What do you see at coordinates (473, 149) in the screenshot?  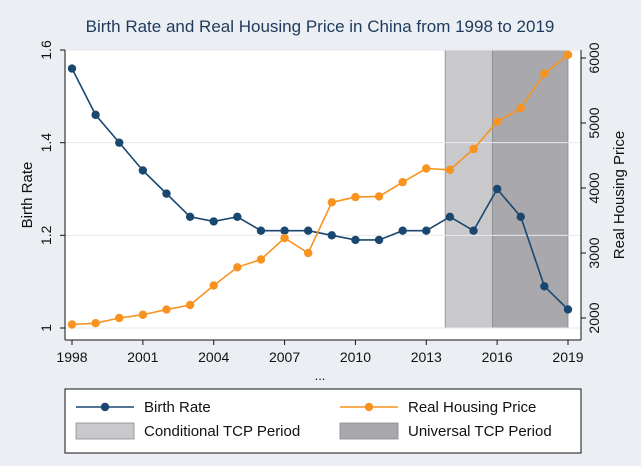 I see `point-real-housing-price-2015` at bounding box center [473, 149].